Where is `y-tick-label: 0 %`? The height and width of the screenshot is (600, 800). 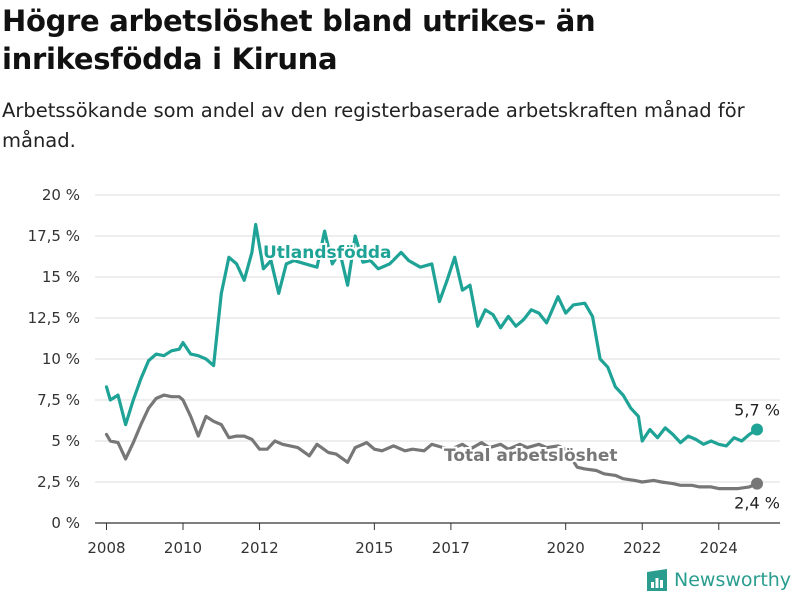 y-tick-label: 0 % is located at coordinates (65, 523).